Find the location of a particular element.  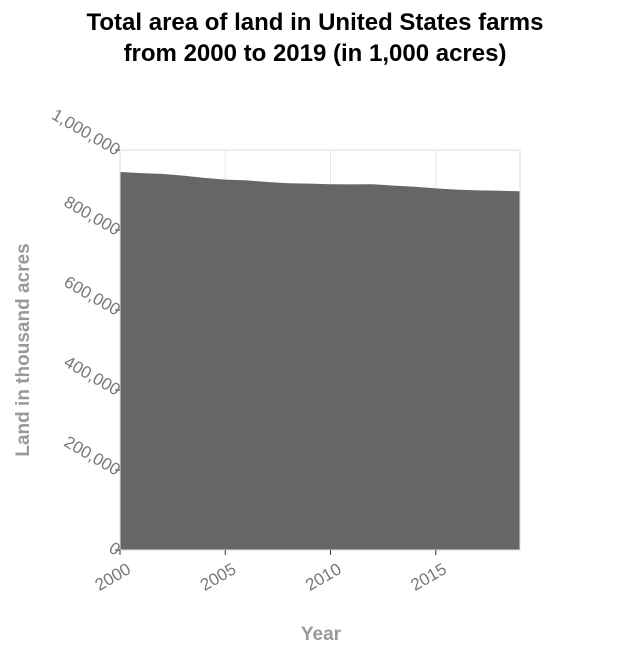

x-tick-label: 2005 is located at coordinates (218, 576).